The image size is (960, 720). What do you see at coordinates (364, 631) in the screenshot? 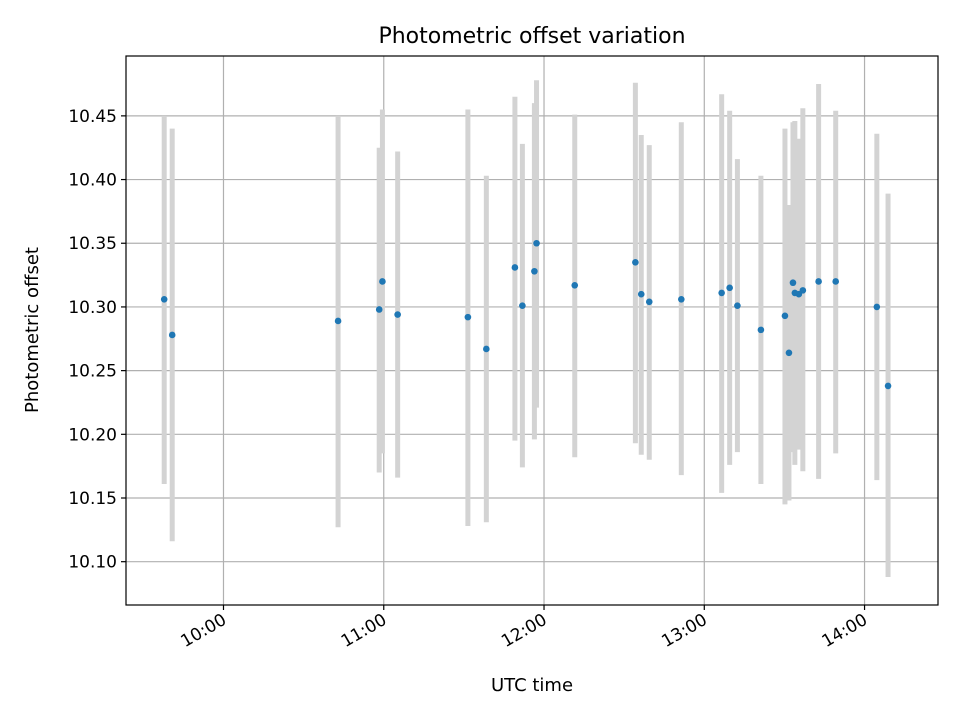
I see `x-tick-label: 11:00` at bounding box center [364, 631].